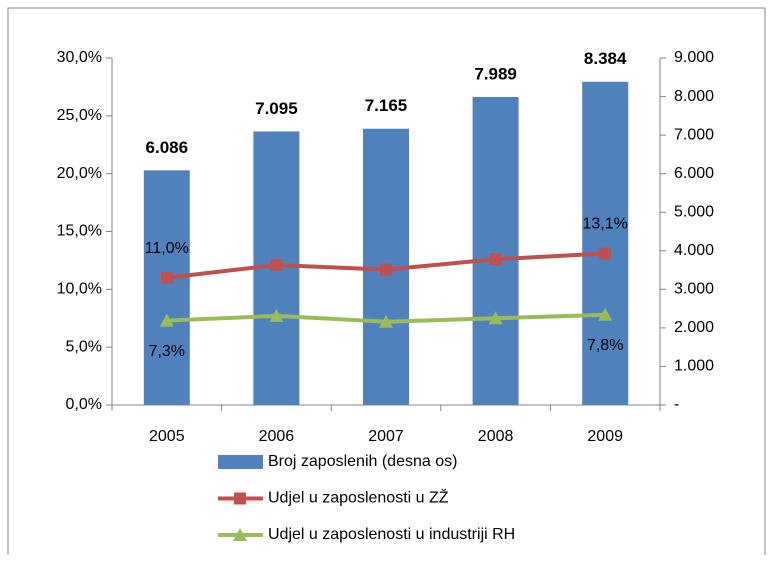  Describe the element at coordinates (605, 224) in the screenshot. I see `line-value-label: 13,1%` at that location.